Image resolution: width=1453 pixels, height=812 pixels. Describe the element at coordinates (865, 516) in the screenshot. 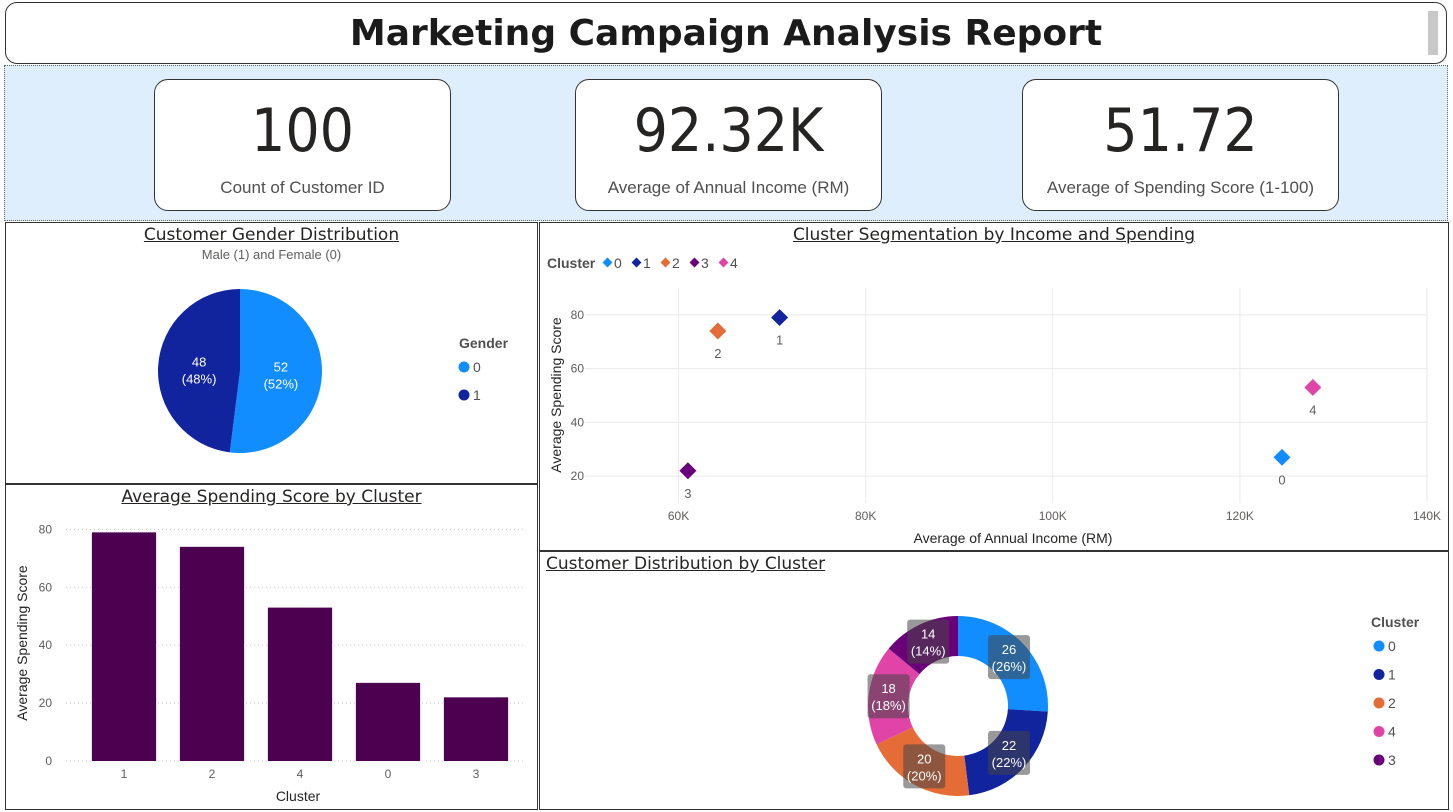

I see `x-tick-label: 80K` at that location.